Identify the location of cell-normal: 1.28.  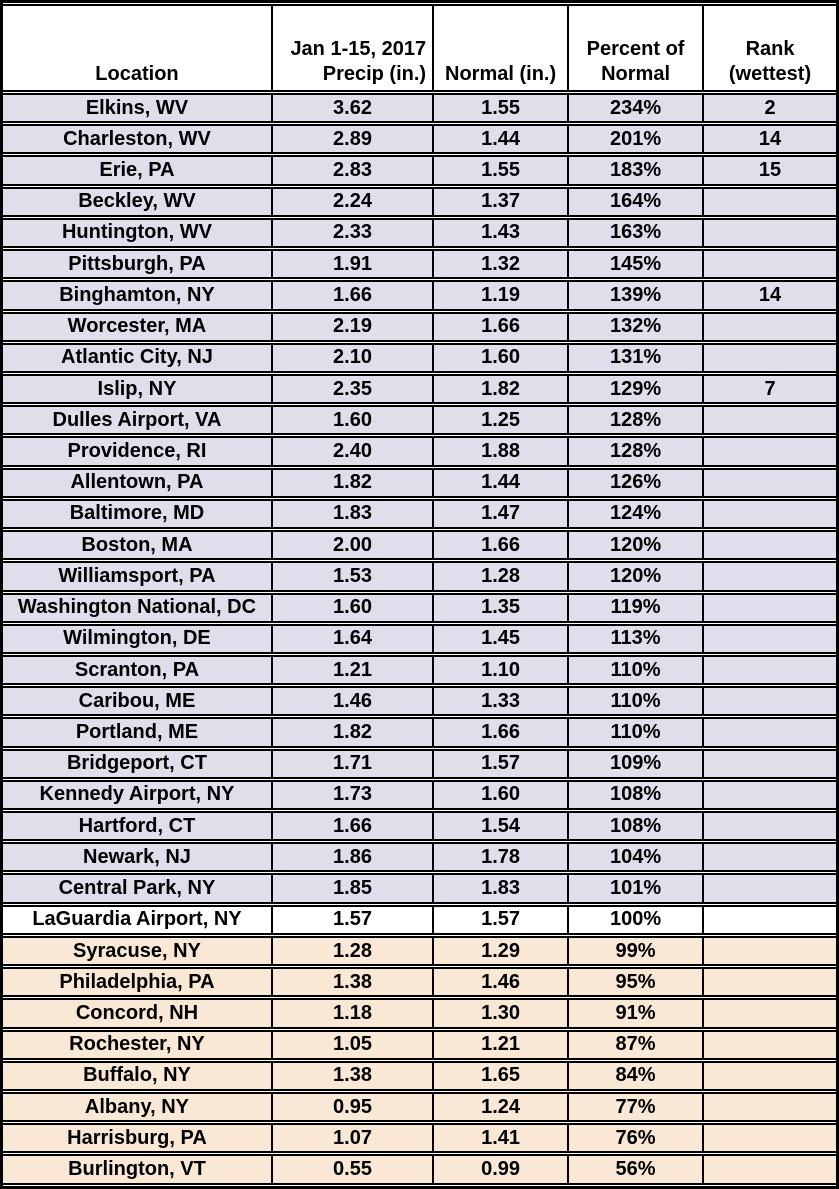
(502, 576).